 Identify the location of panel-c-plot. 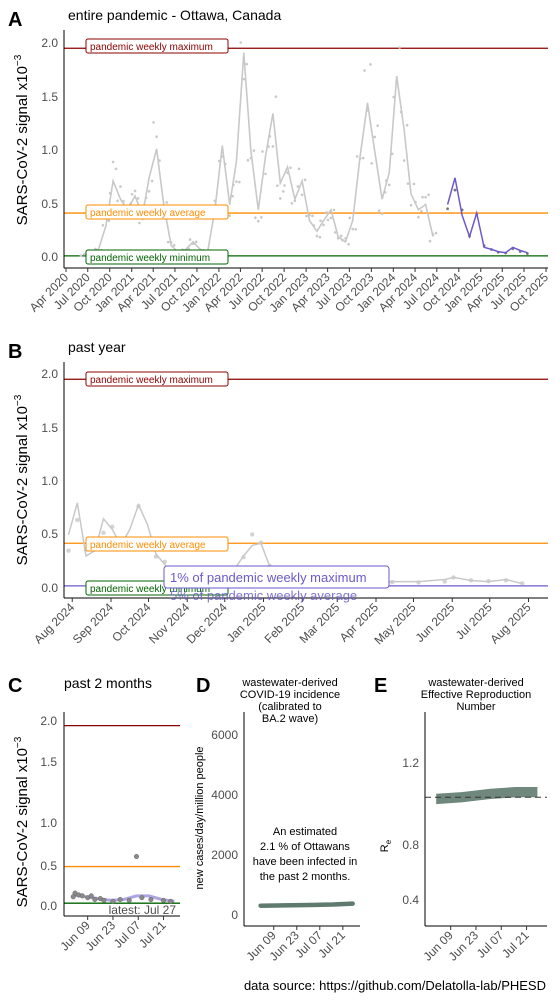
(122, 814).